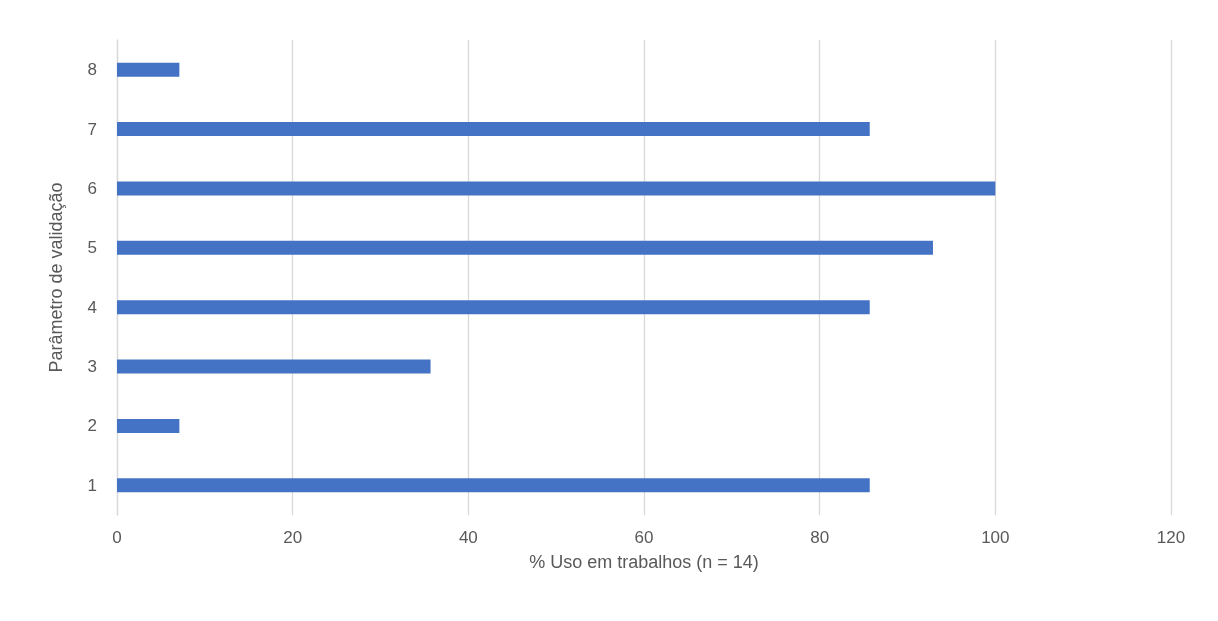  Describe the element at coordinates (468, 537) in the screenshot. I see `x-tick-label: 40` at that location.